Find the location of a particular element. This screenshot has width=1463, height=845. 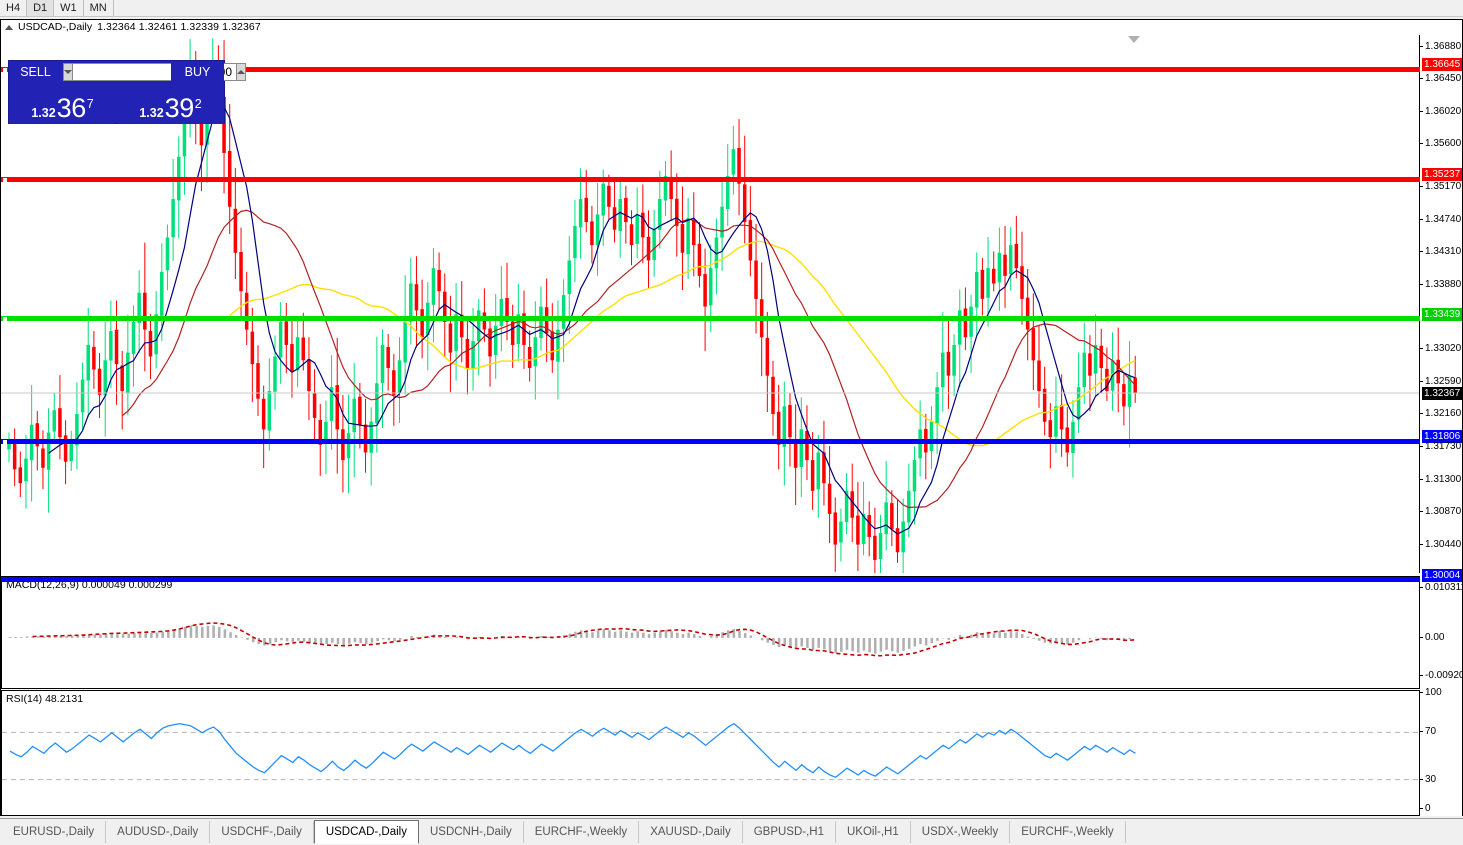

chart-symbol-label: USDCAD-,Daily is located at coordinates (55, 27).